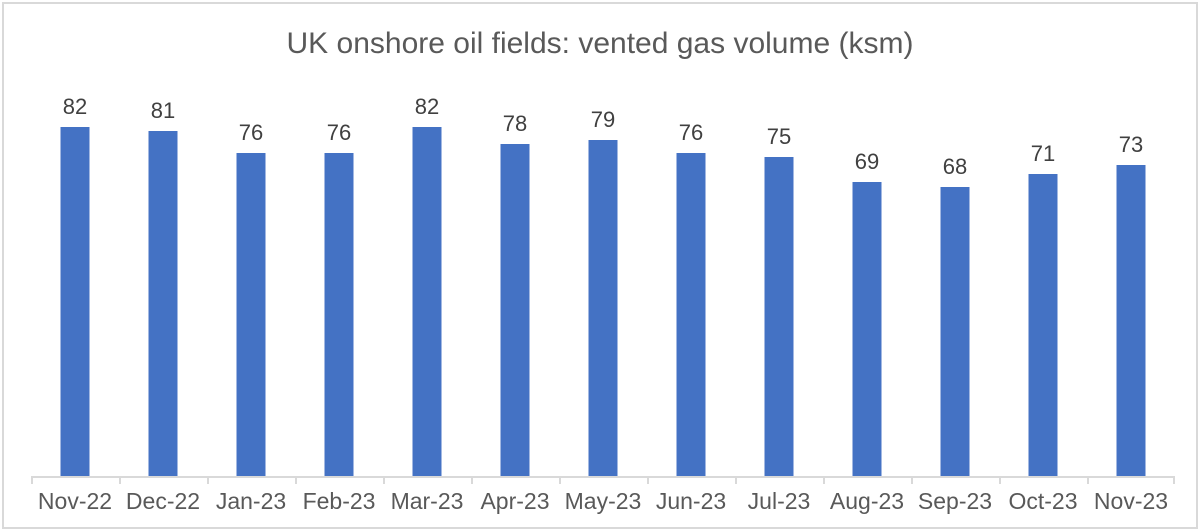  What do you see at coordinates (163, 110) in the screenshot?
I see `bar-value-label: 81` at bounding box center [163, 110].